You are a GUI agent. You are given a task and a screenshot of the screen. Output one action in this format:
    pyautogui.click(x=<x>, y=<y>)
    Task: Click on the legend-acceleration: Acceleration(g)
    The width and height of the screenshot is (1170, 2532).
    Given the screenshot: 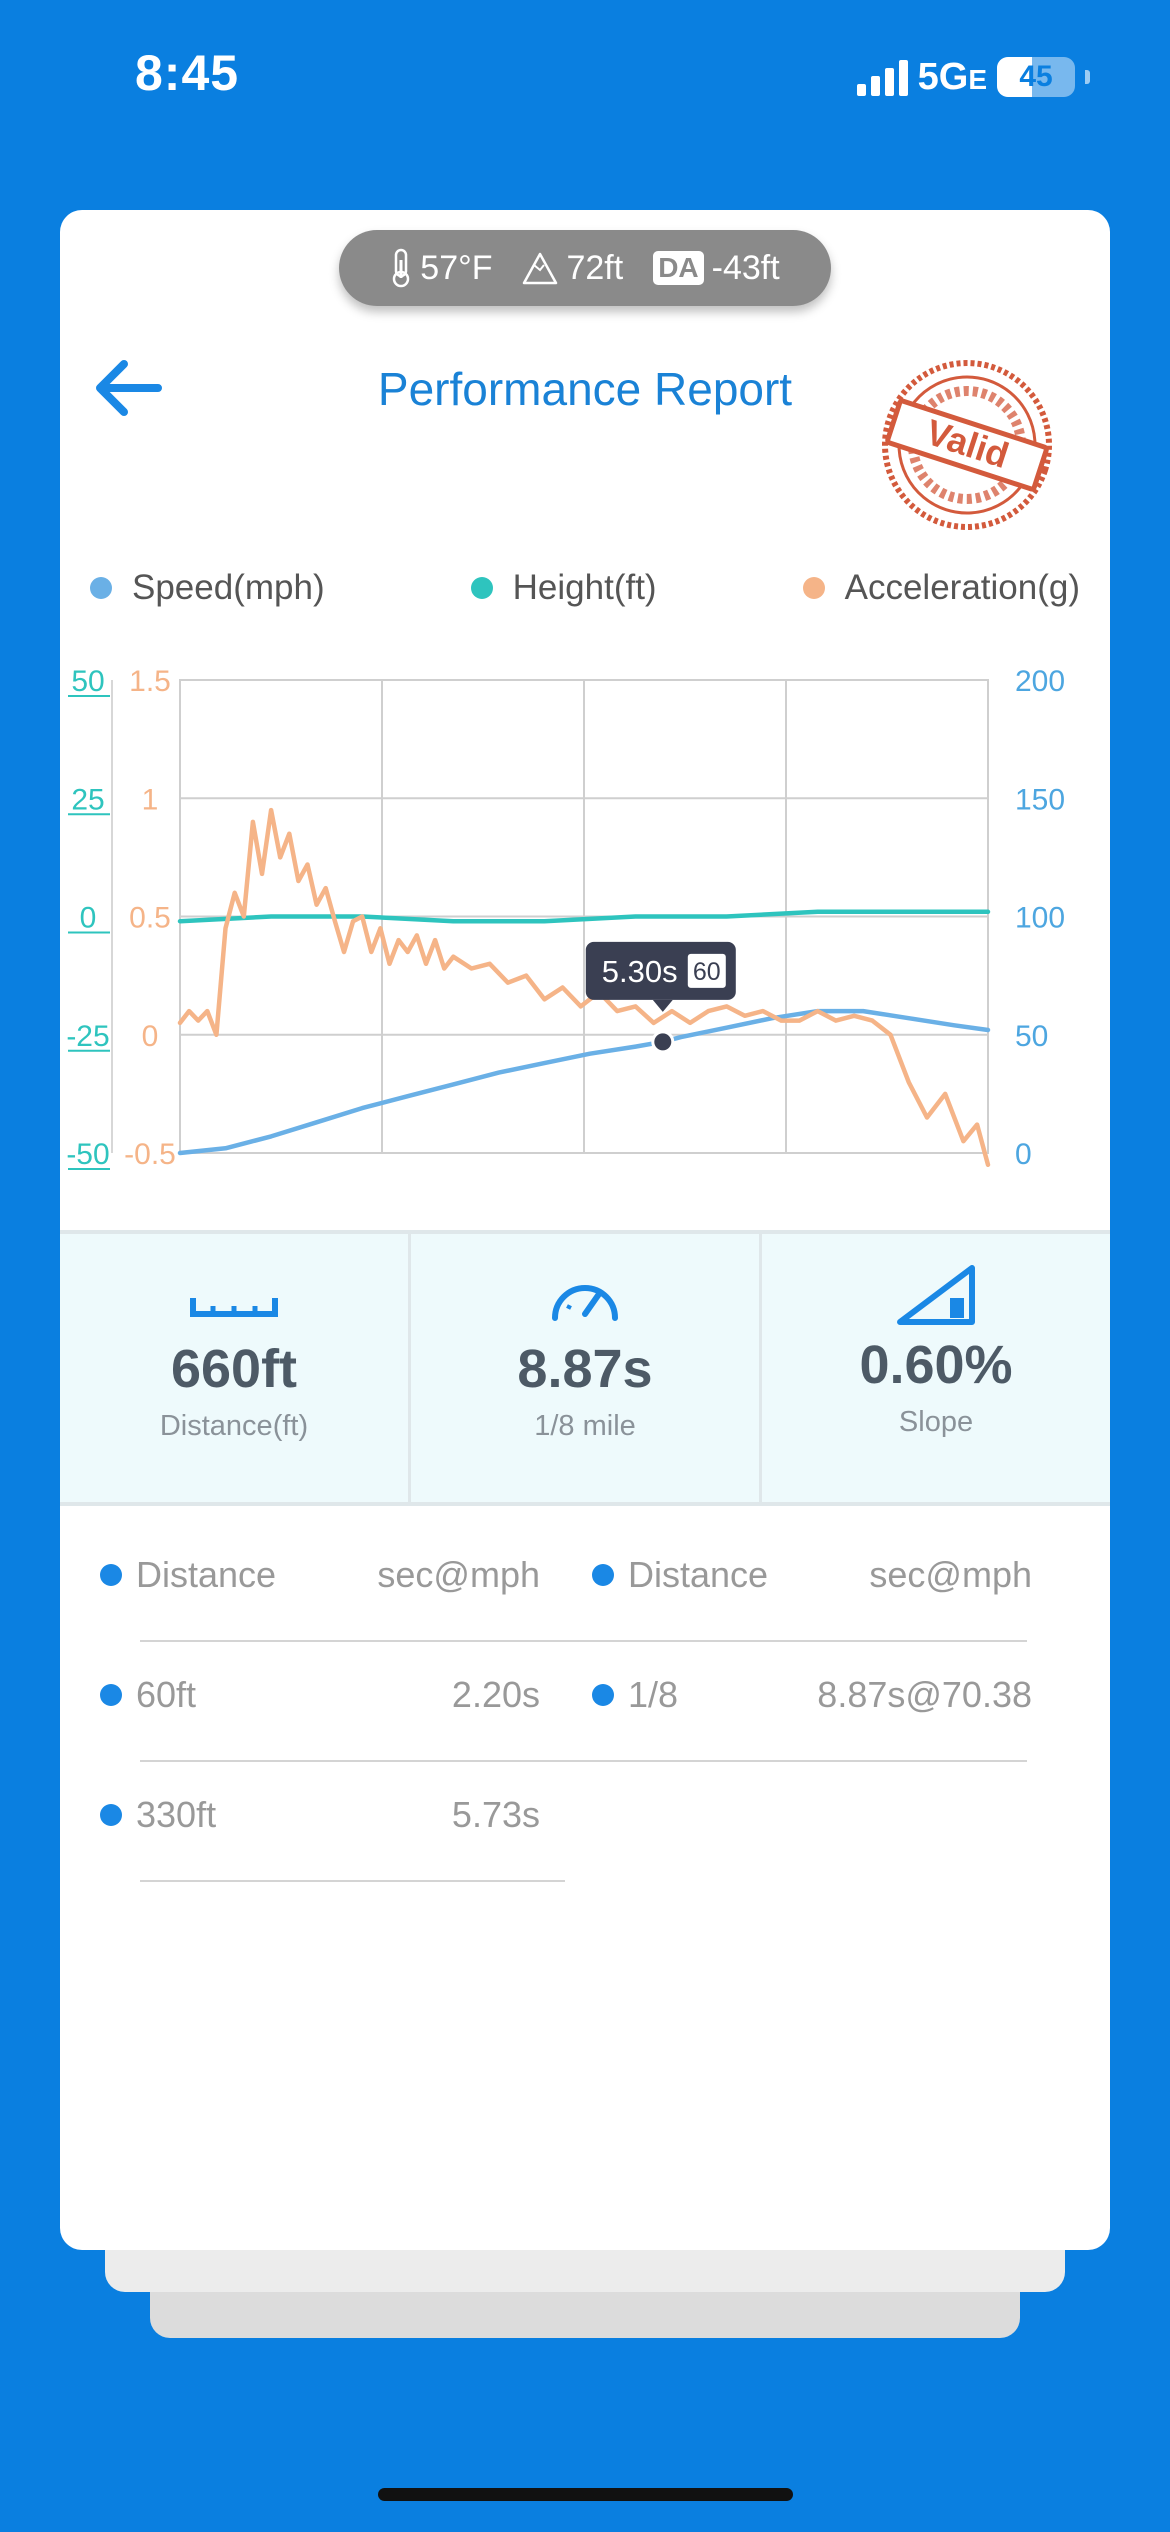 What is the action you would take?
    pyautogui.click(x=941, y=588)
    